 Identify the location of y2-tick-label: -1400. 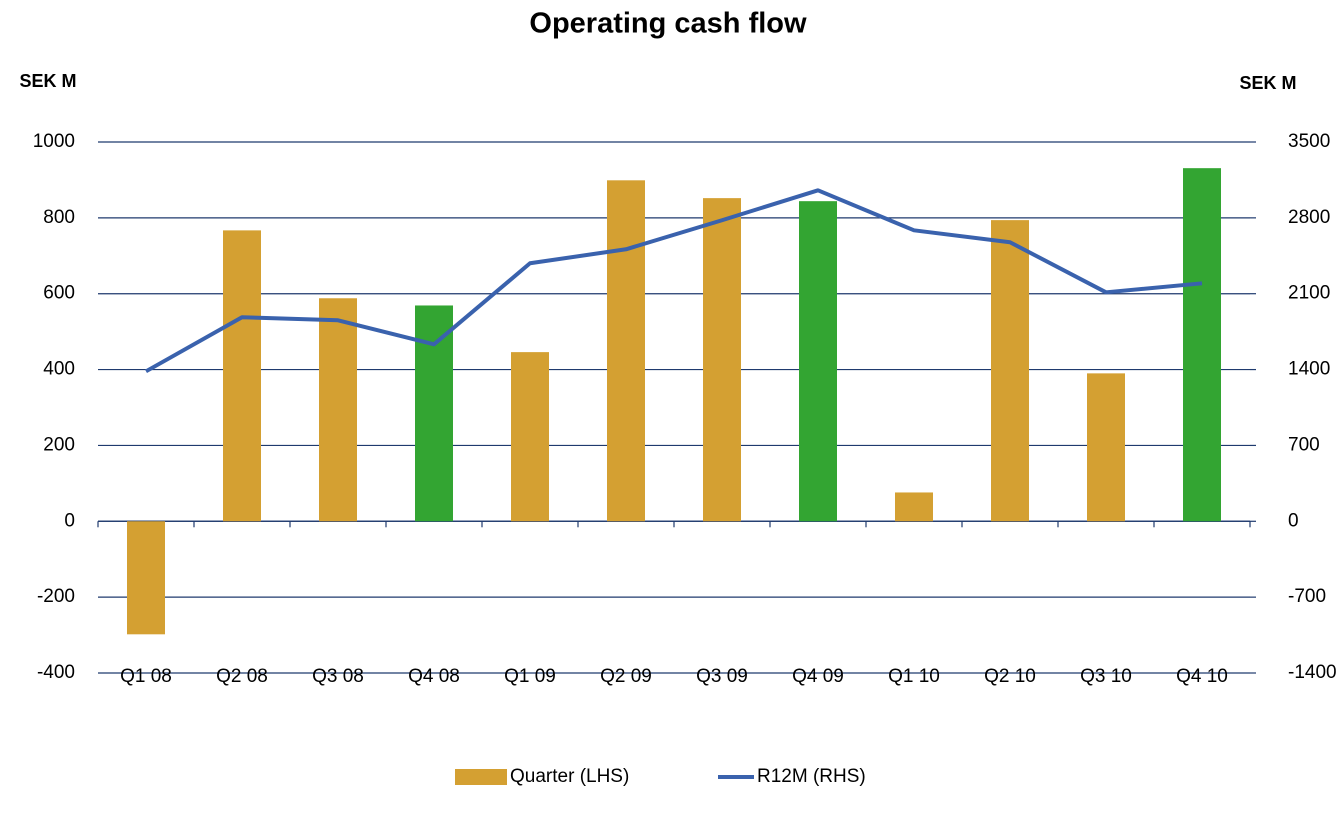
(1312, 672).